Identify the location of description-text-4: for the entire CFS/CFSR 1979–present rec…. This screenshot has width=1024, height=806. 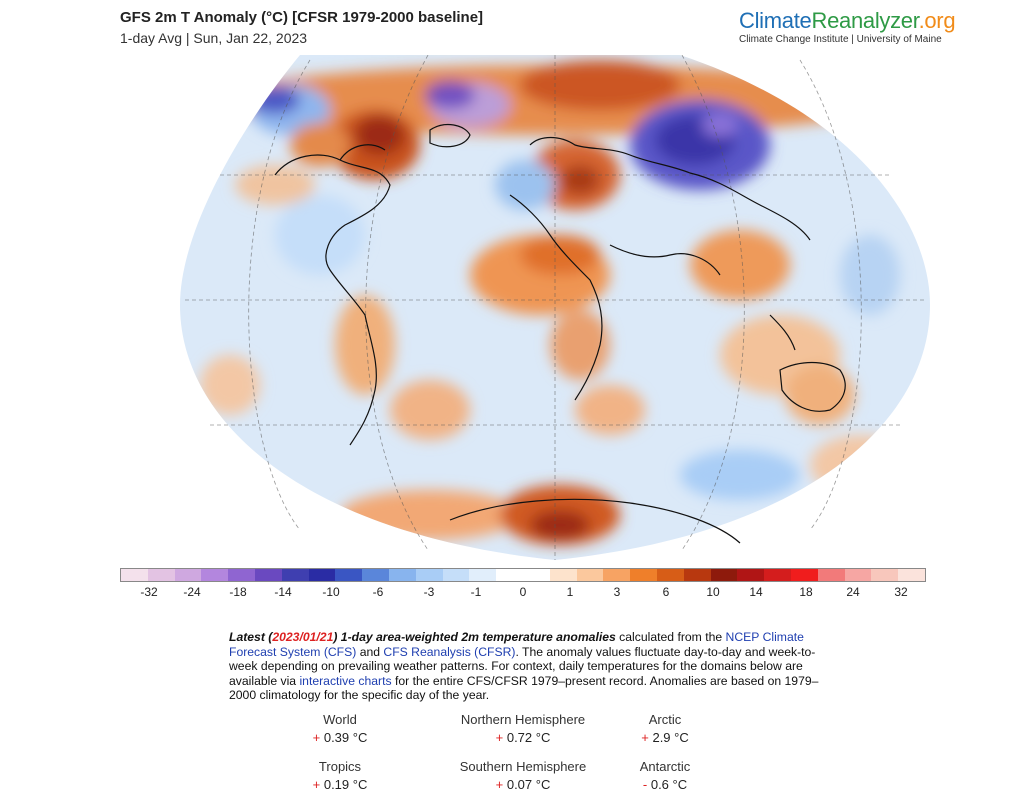
(524, 688).